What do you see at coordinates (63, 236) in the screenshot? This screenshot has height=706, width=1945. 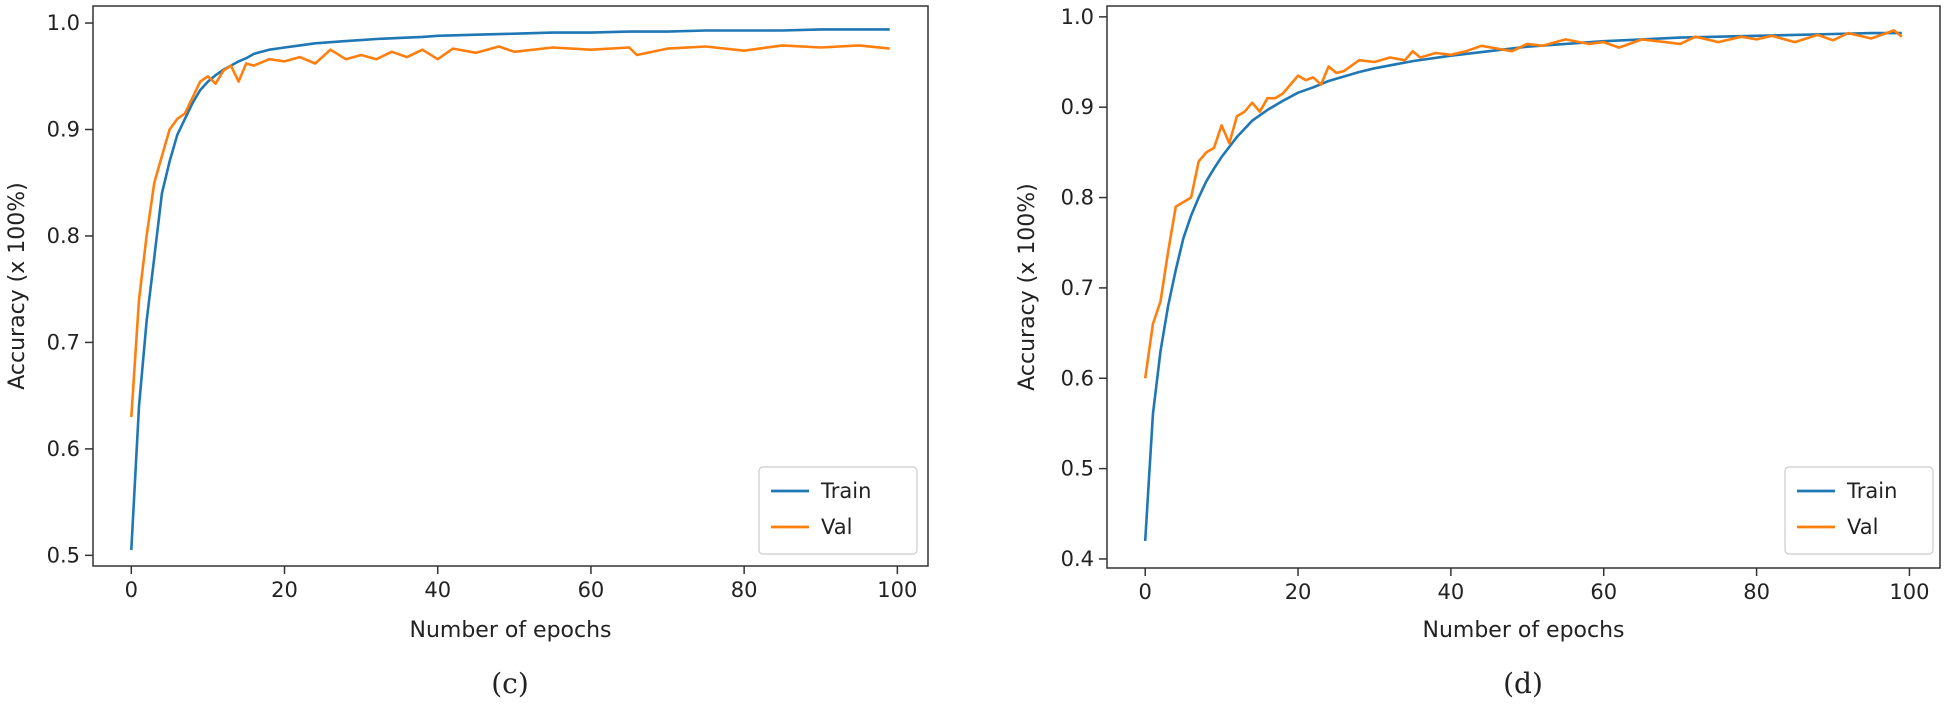 I see `y-tick-label-c-0.8: 0.8` at bounding box center [63, 236].